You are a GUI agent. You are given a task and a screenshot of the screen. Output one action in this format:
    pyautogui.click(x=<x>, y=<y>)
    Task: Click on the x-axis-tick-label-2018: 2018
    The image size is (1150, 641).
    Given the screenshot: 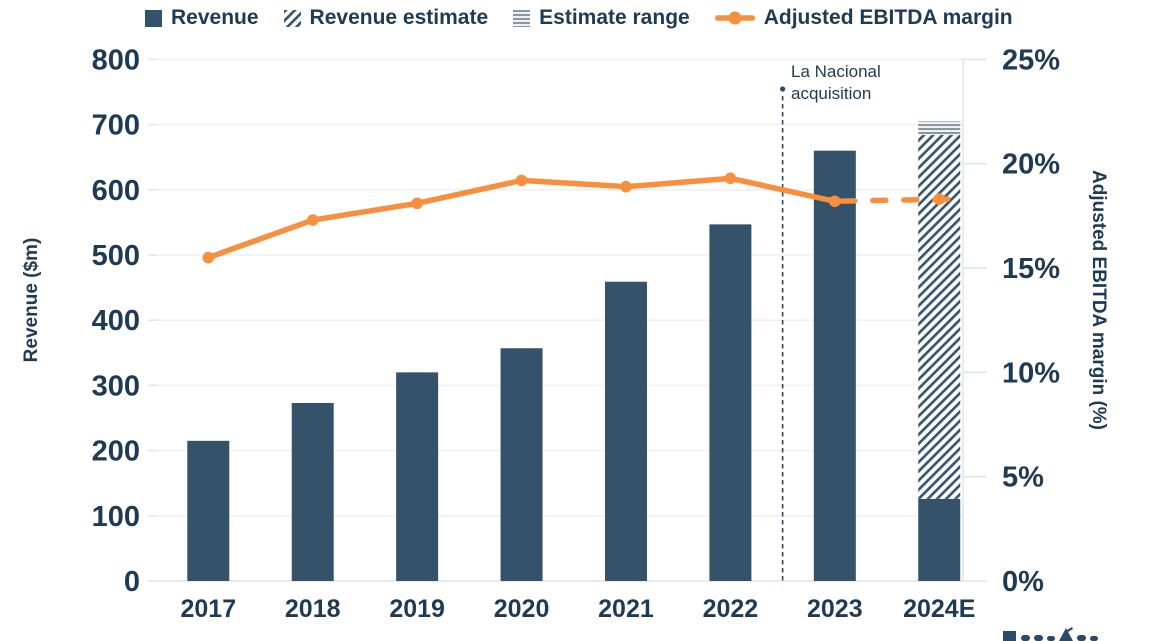 What is the action you would take?
    pyautogui.click(x=313, y=609)
    